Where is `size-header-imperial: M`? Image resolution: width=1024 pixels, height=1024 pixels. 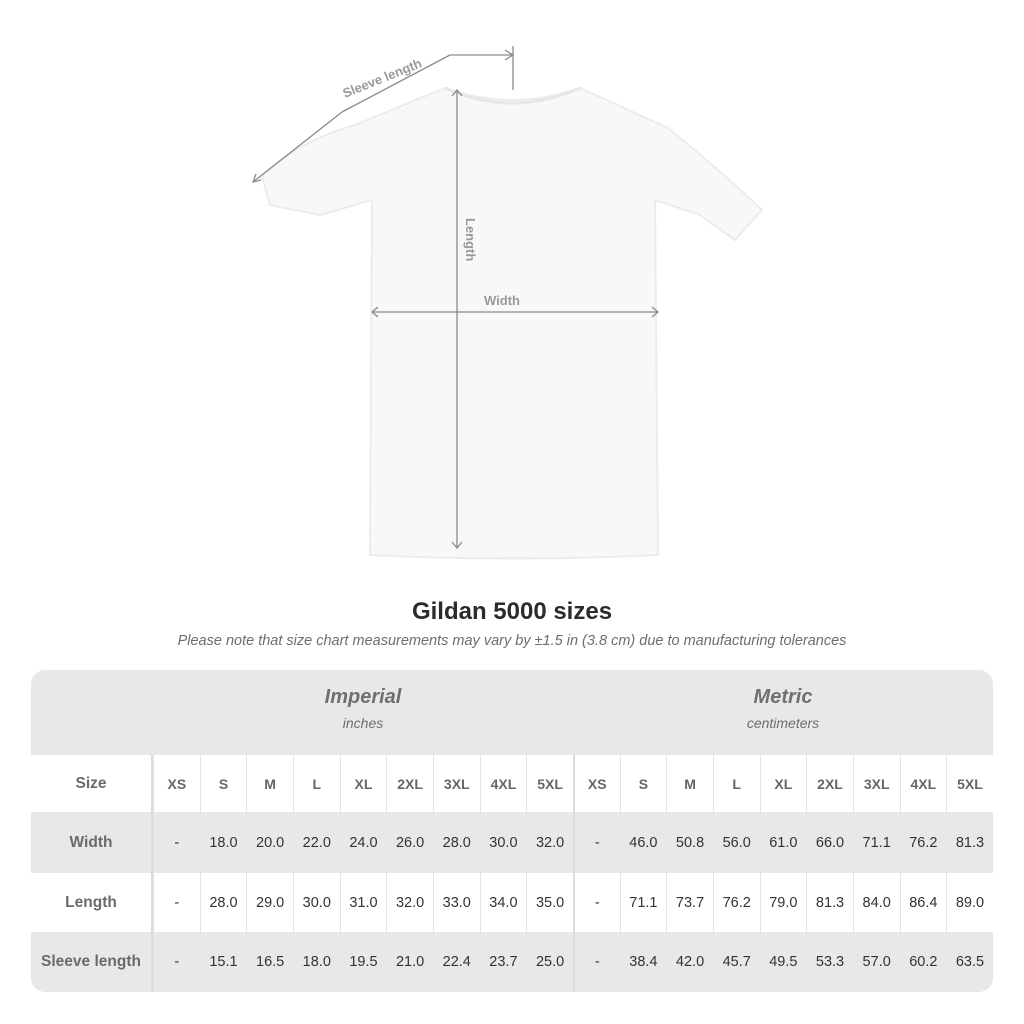
size-header-imperial: M is located at coordinates (269, 783).